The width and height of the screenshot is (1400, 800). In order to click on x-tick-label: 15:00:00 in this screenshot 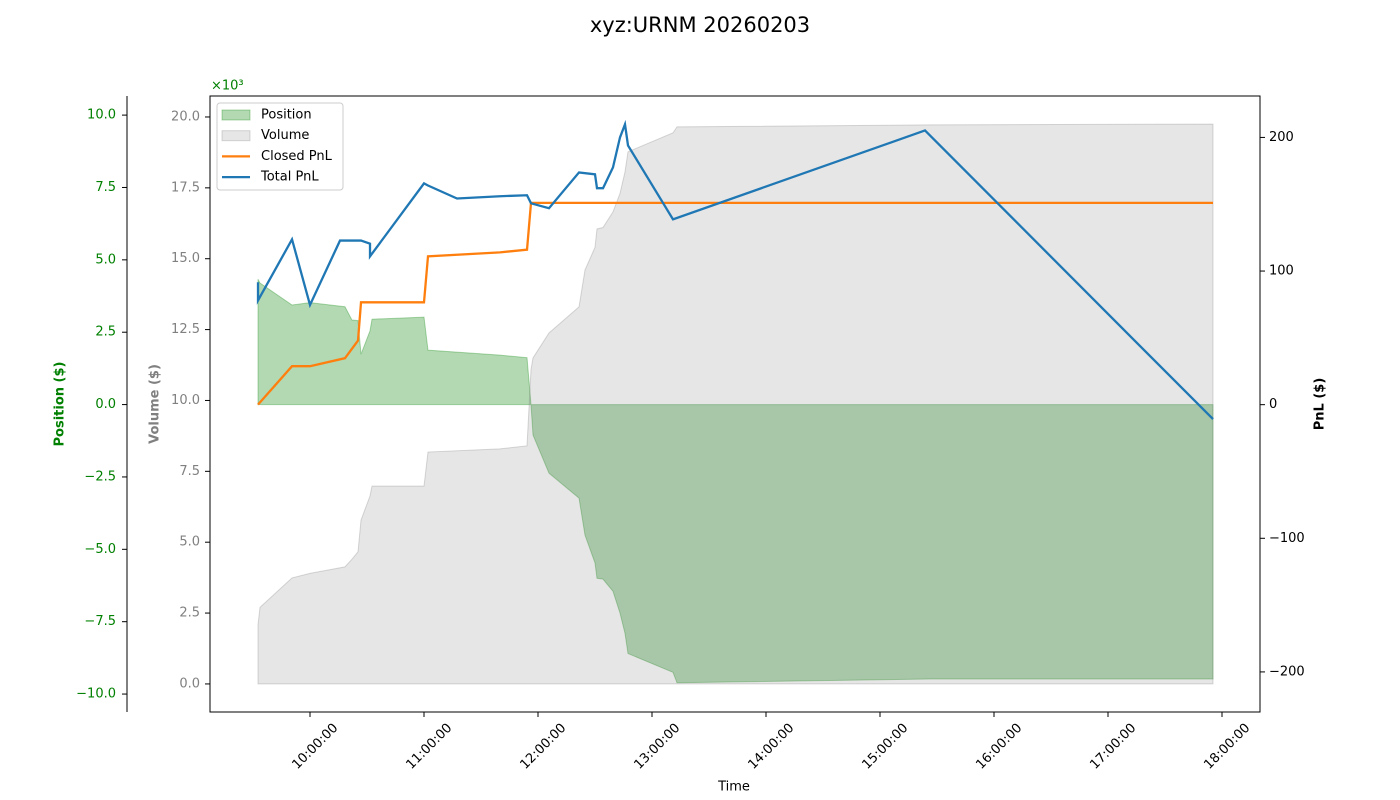, I will do `click(885, 747)`.